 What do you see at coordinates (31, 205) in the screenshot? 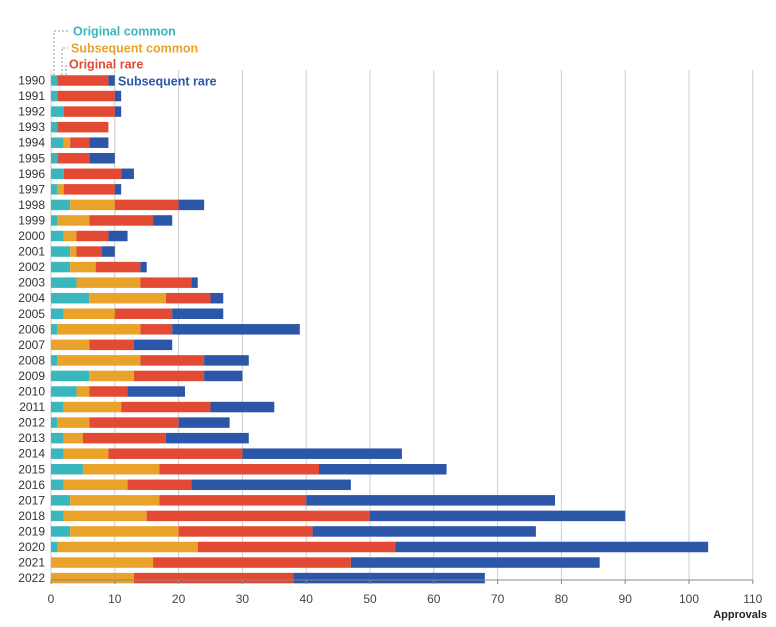
I see `year-label: 1998` at bounding box center [31, 205].